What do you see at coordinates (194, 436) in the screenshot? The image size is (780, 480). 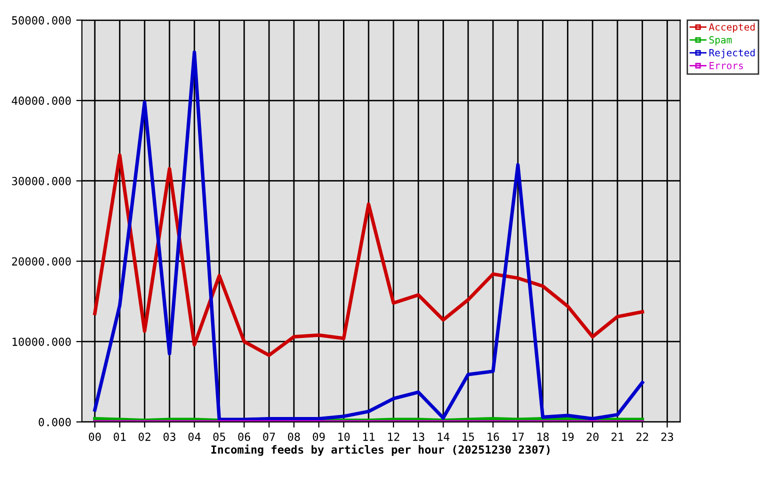 I see `x-tick-label: 04` at bounding box center [194, 436].